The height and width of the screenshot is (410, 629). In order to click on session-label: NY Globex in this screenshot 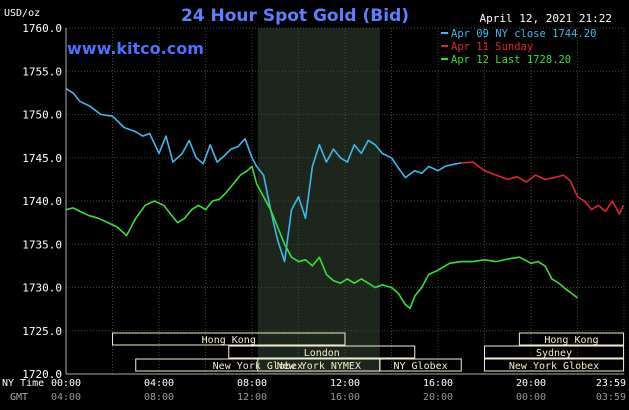, I will do `click(420, 366)`.